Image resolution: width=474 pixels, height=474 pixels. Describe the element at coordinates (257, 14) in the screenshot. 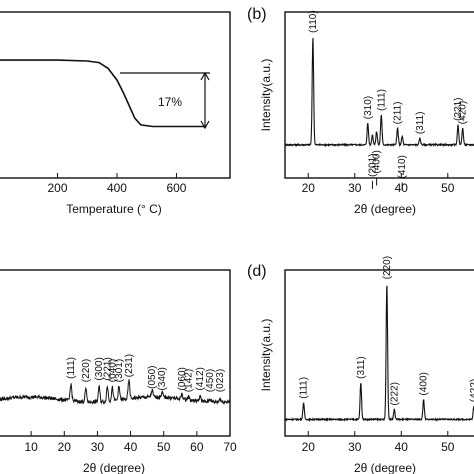

I see `panel-b-letter: (b)` at that location.